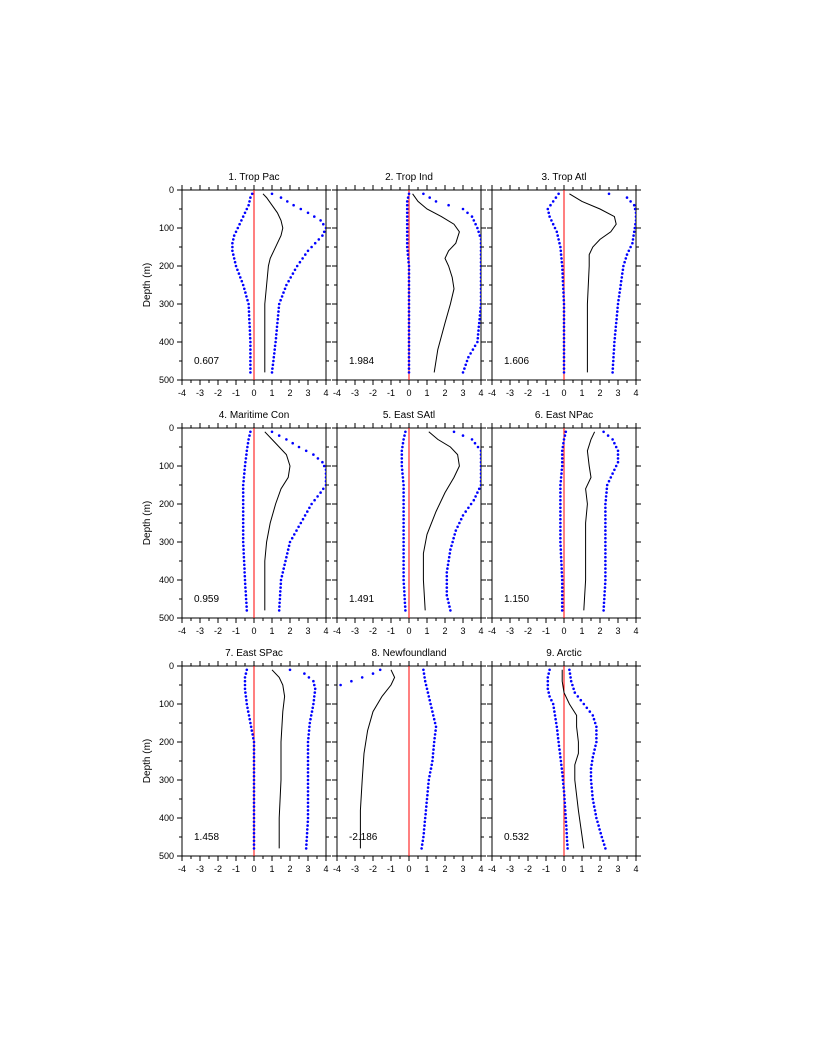 This screenshot has width=818, height=1055. Describe the element at coordinates (200, 631) in the screenshot. I see `x-tick-label: -3` at that location.